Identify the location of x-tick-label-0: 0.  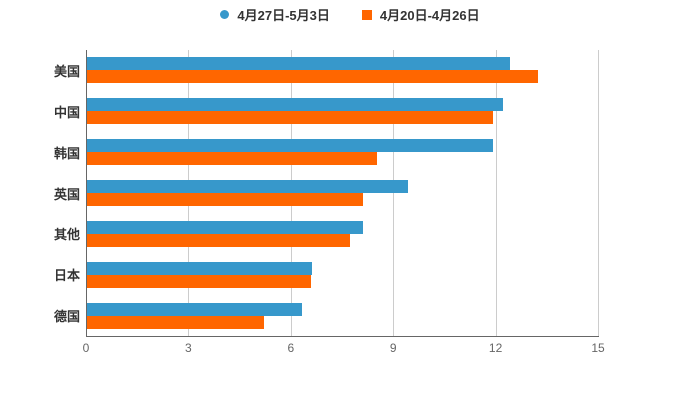
(86, 348).